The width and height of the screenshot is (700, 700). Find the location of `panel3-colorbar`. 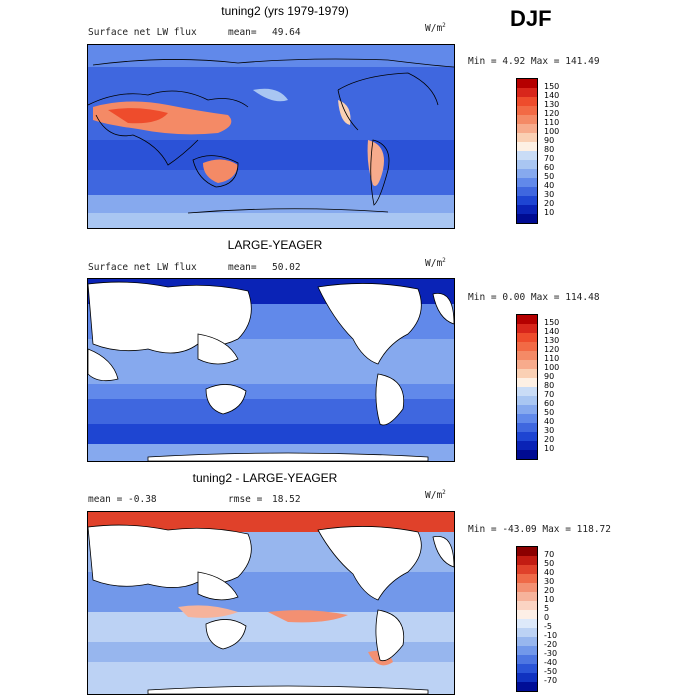

panel3-colorbar is located at coordinates (527, 619).